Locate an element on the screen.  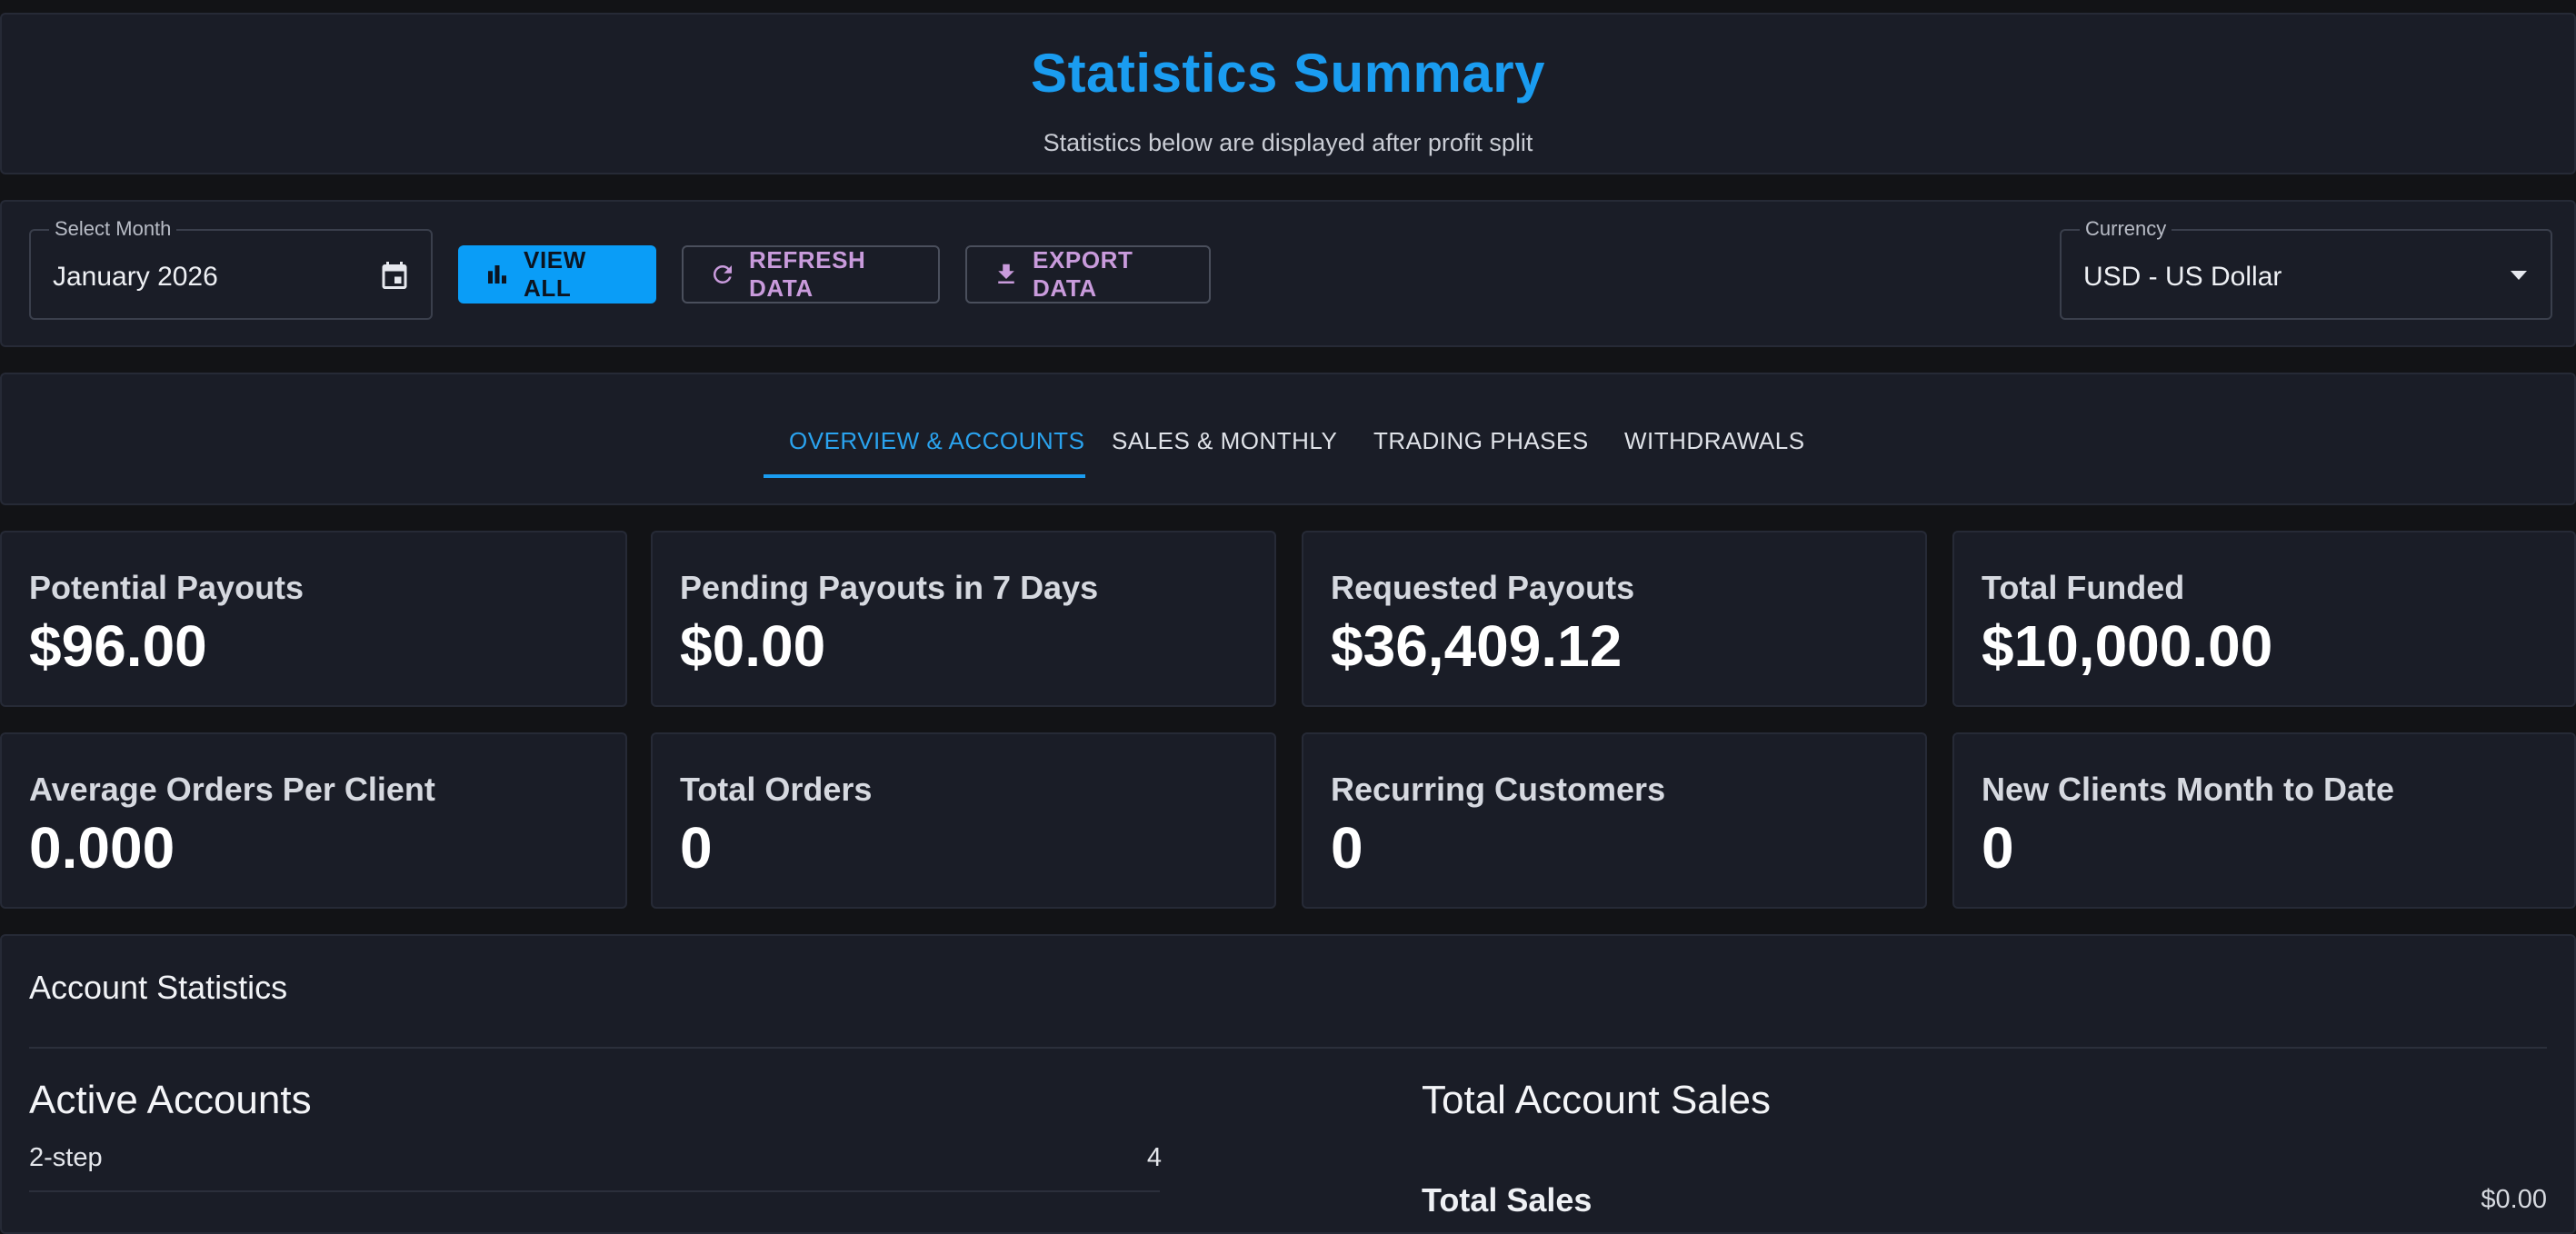
stat-card-total-funded: Total Funded $10,000.00 is located at coordinates (2264, 619).